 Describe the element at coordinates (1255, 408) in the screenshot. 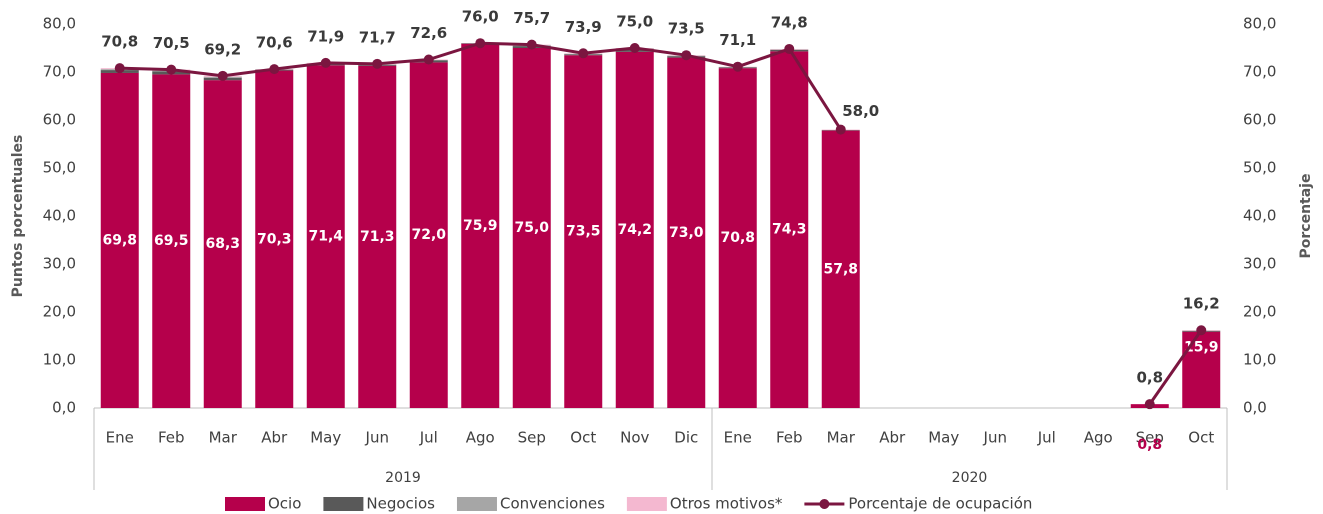

I see `y2-tick-label: 0,0` at that location.